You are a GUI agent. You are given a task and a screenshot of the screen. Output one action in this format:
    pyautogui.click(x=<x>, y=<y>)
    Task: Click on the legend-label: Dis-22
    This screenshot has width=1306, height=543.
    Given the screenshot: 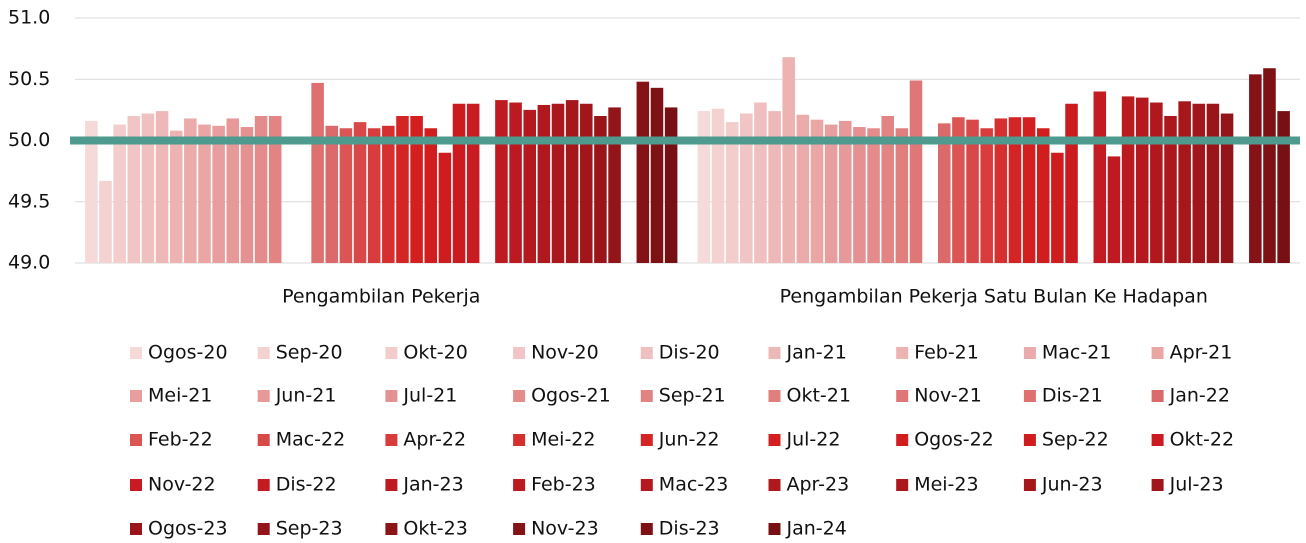 What is the action you would take?
    pyautogui.click(x=306, y=485)
    